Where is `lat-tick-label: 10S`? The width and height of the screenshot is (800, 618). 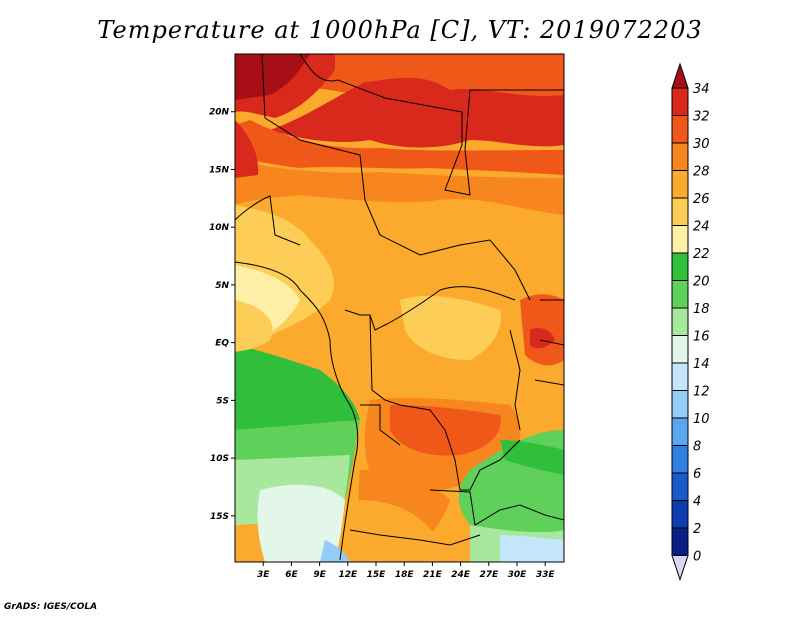
lat-tick-label: 10S is located at coordinates (219, 459).